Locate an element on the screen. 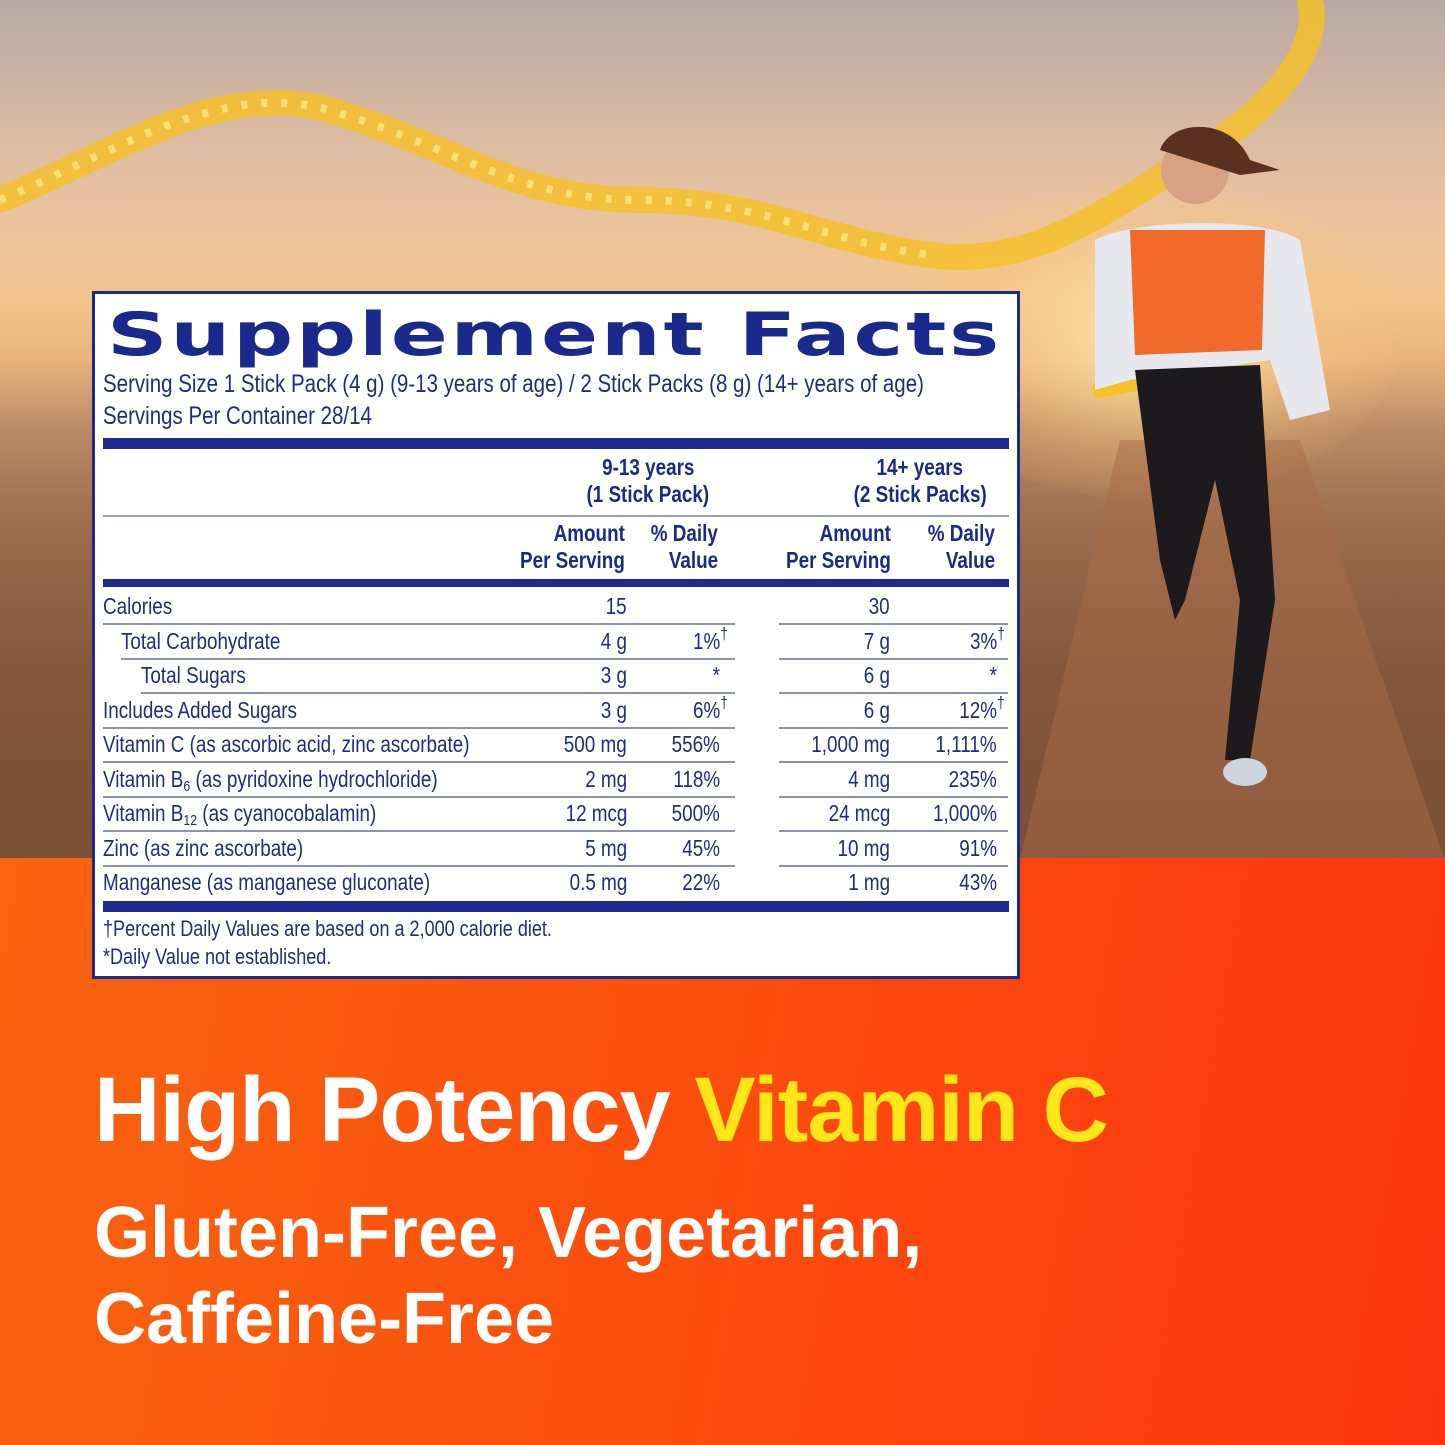 Image resolution: width=1445 pixels, height=1445 pixels. amount-14-plus: 1 mg is located at coordinates (864, 882).